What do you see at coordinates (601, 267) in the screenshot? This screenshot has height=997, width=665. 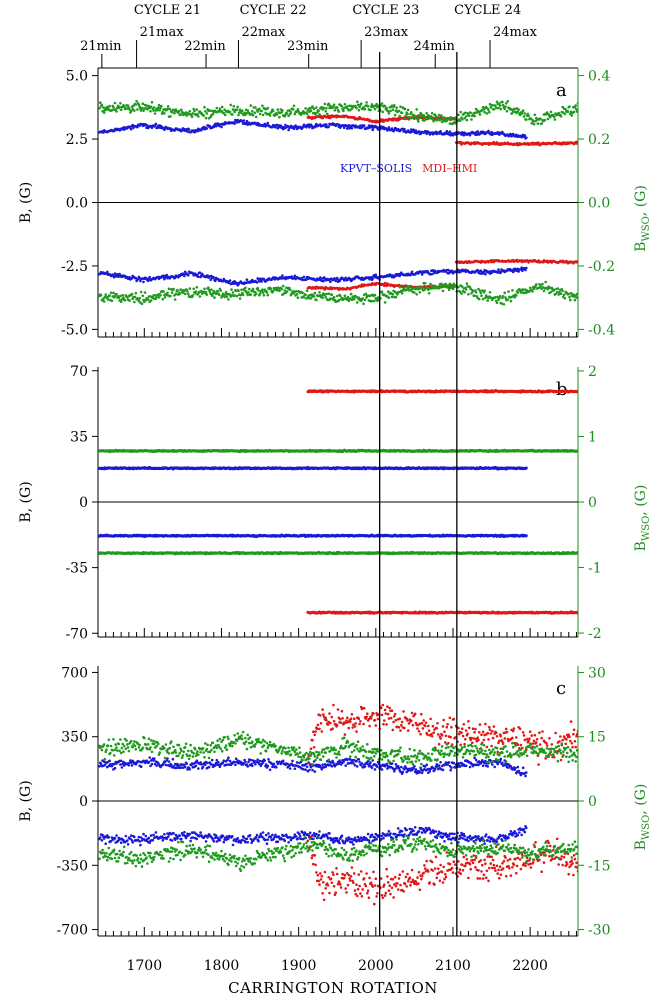 I see `y2-tick-label: -0.2` at bounding box center [601, 267].